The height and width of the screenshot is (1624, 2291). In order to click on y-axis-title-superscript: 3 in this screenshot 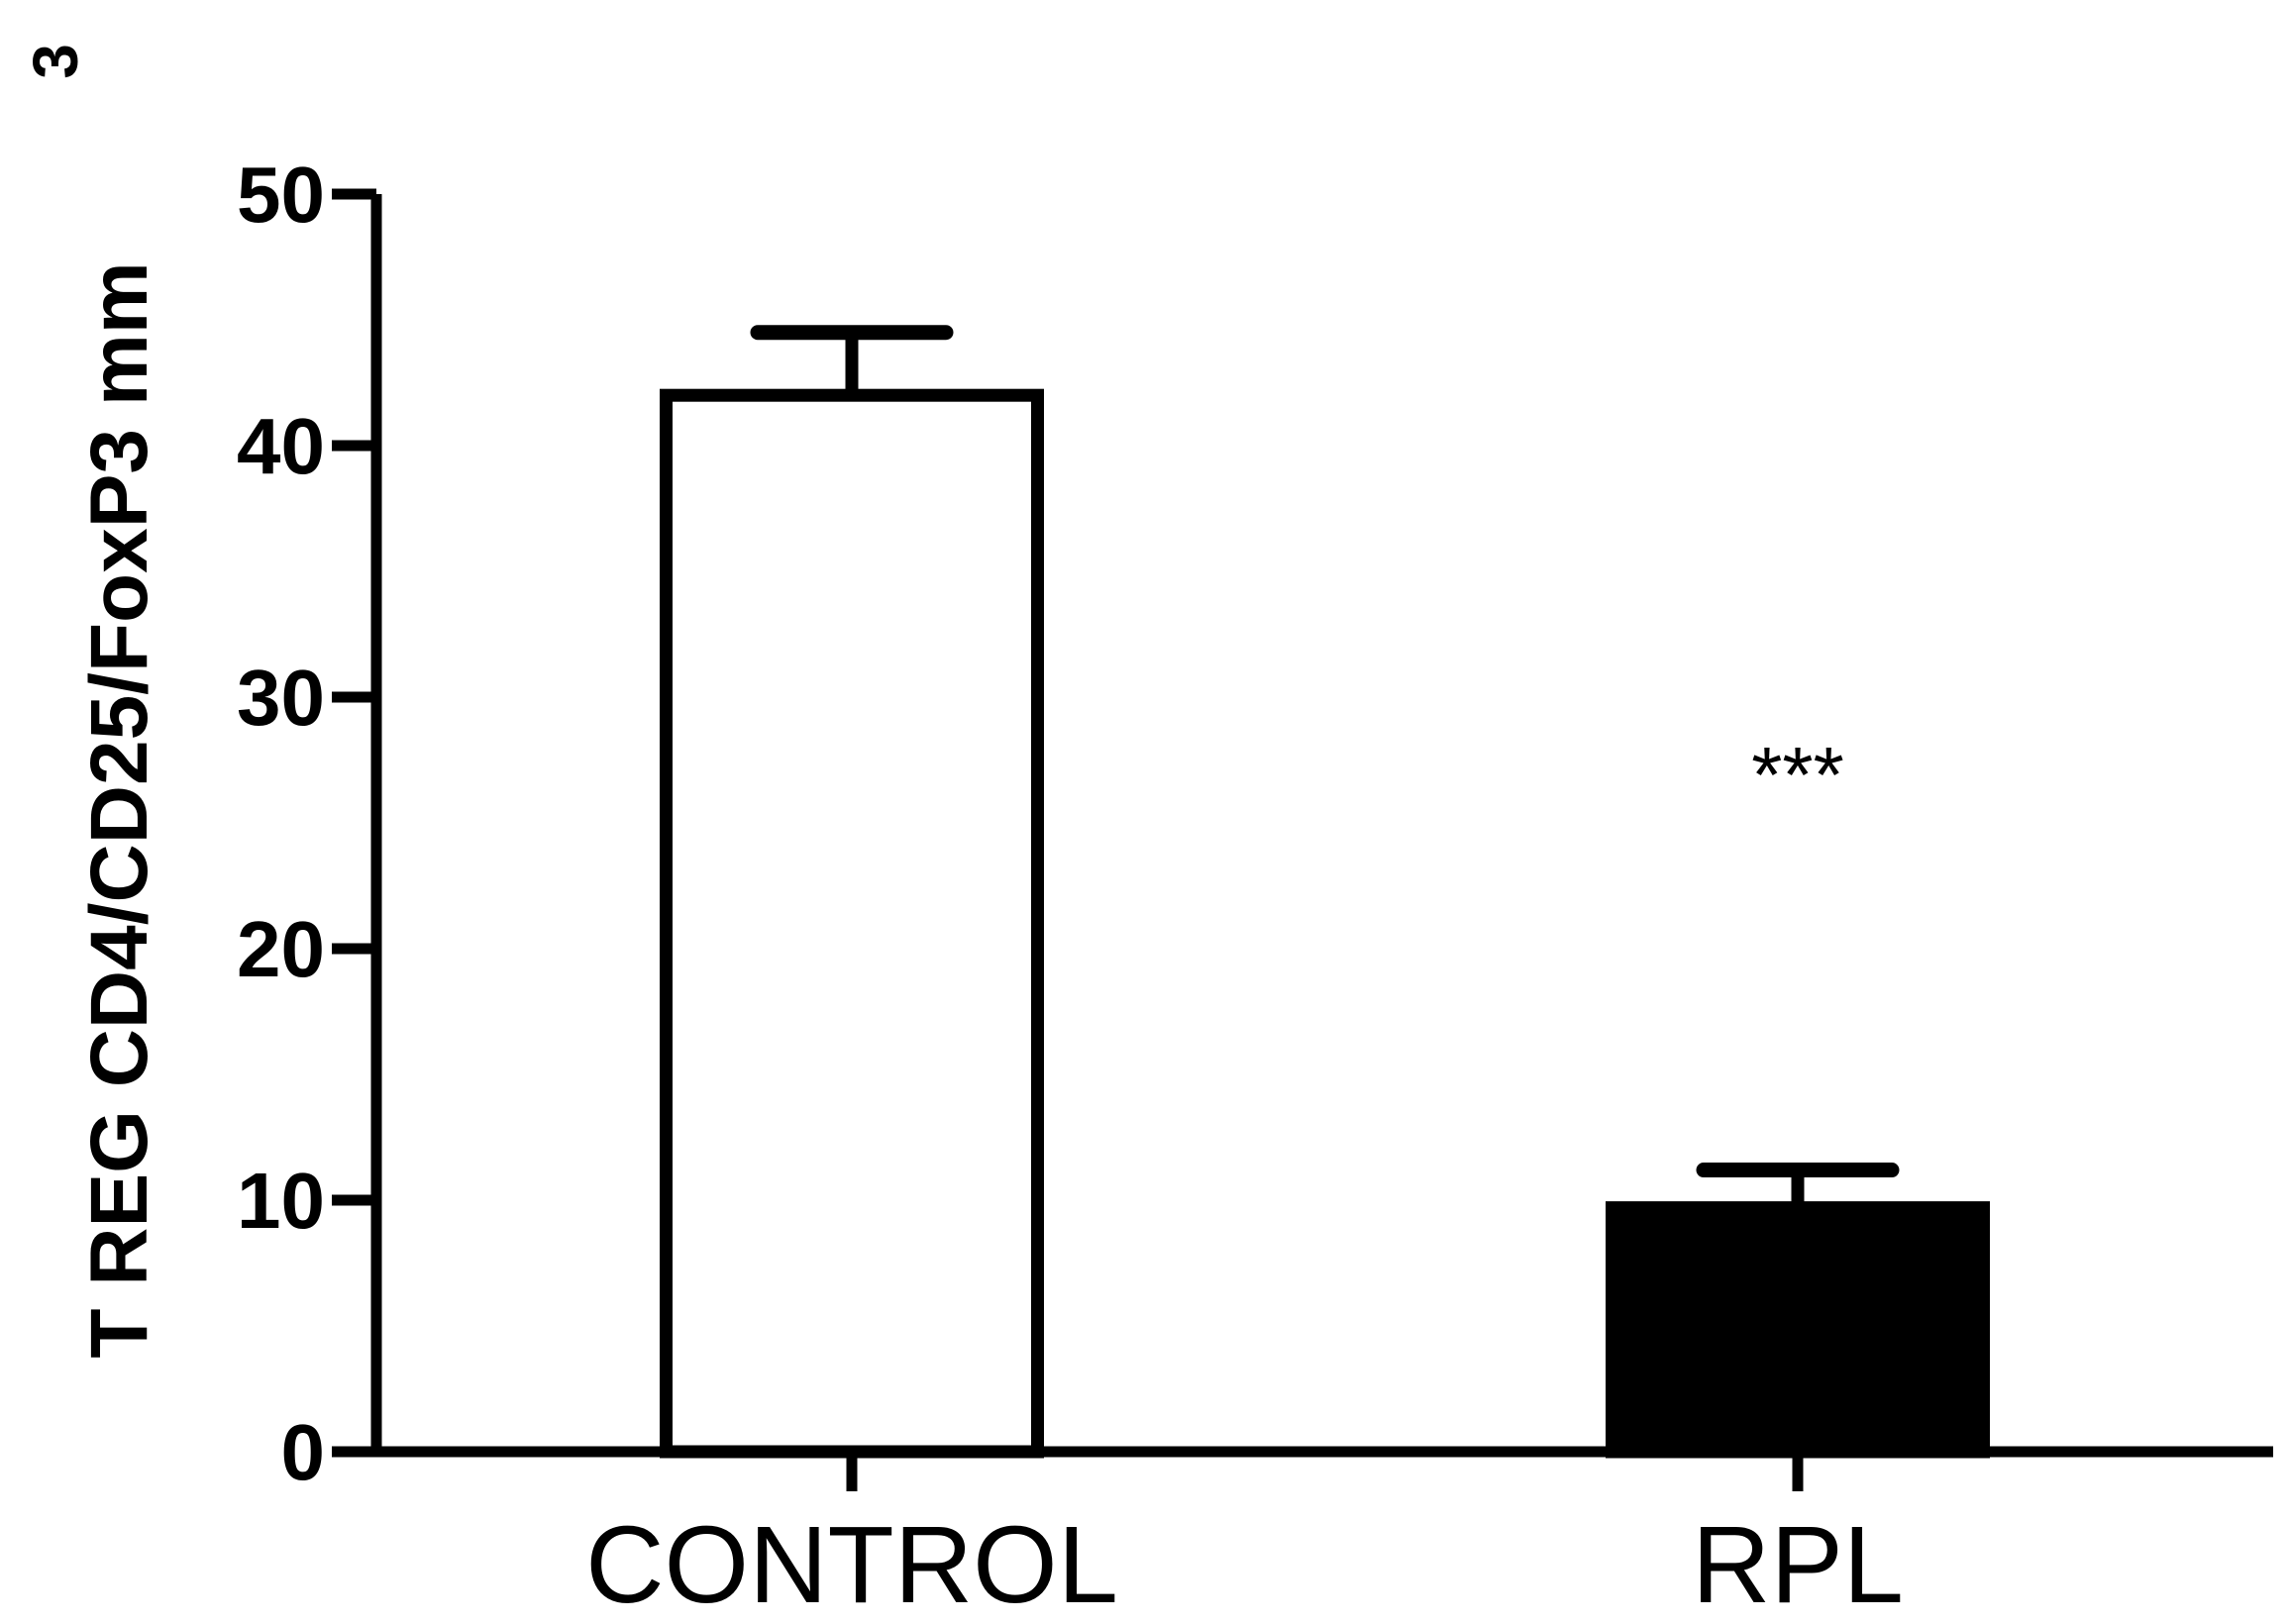, I will do `click(56, 61)`.